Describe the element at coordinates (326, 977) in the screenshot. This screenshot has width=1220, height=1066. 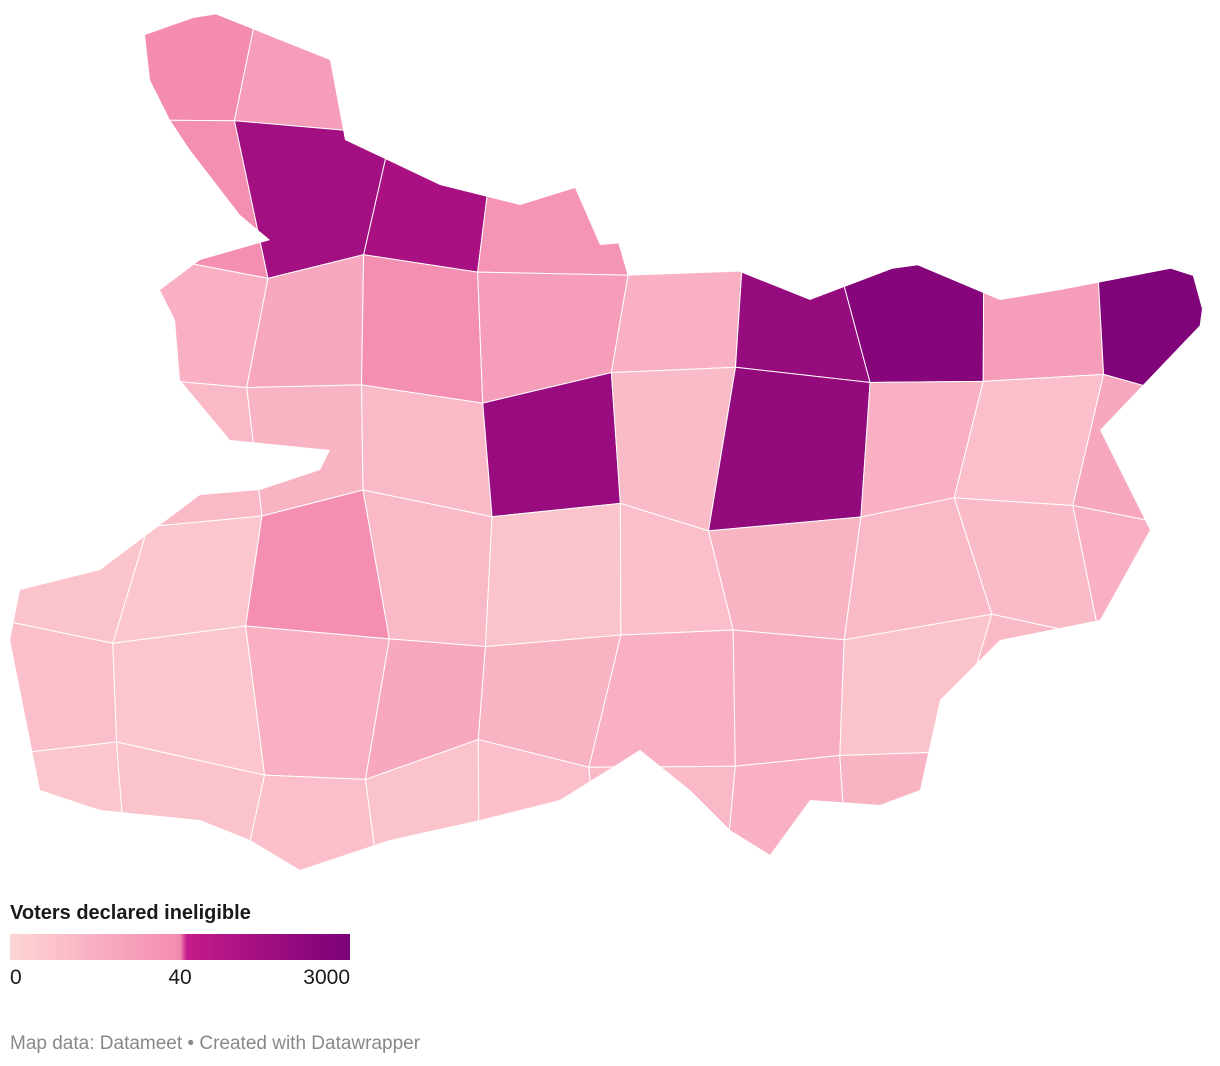
I see `legend-tick-label: 3000` at that location.